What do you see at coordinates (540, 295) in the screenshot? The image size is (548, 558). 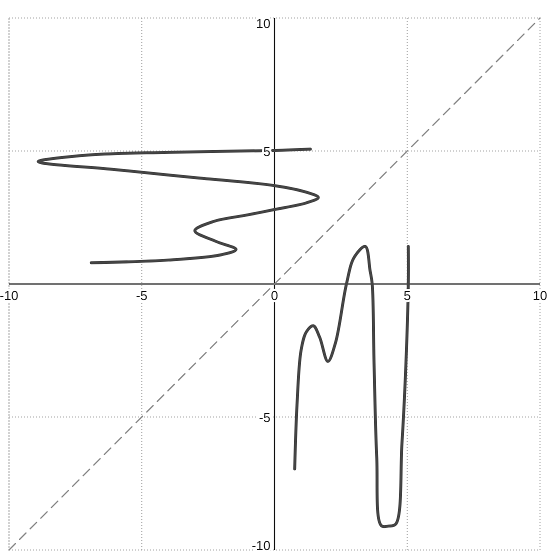 I see `x-tick-label: 10` at bounding box center [540, 295].